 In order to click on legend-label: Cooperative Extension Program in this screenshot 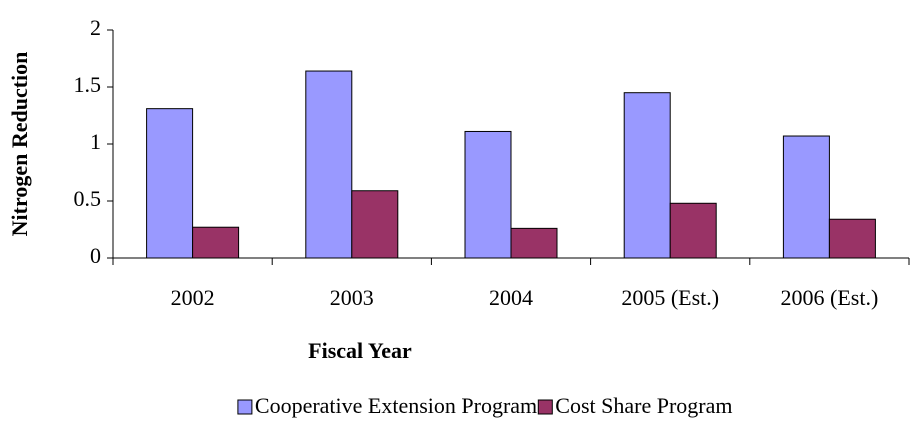, I will do `click(396, 405)`.